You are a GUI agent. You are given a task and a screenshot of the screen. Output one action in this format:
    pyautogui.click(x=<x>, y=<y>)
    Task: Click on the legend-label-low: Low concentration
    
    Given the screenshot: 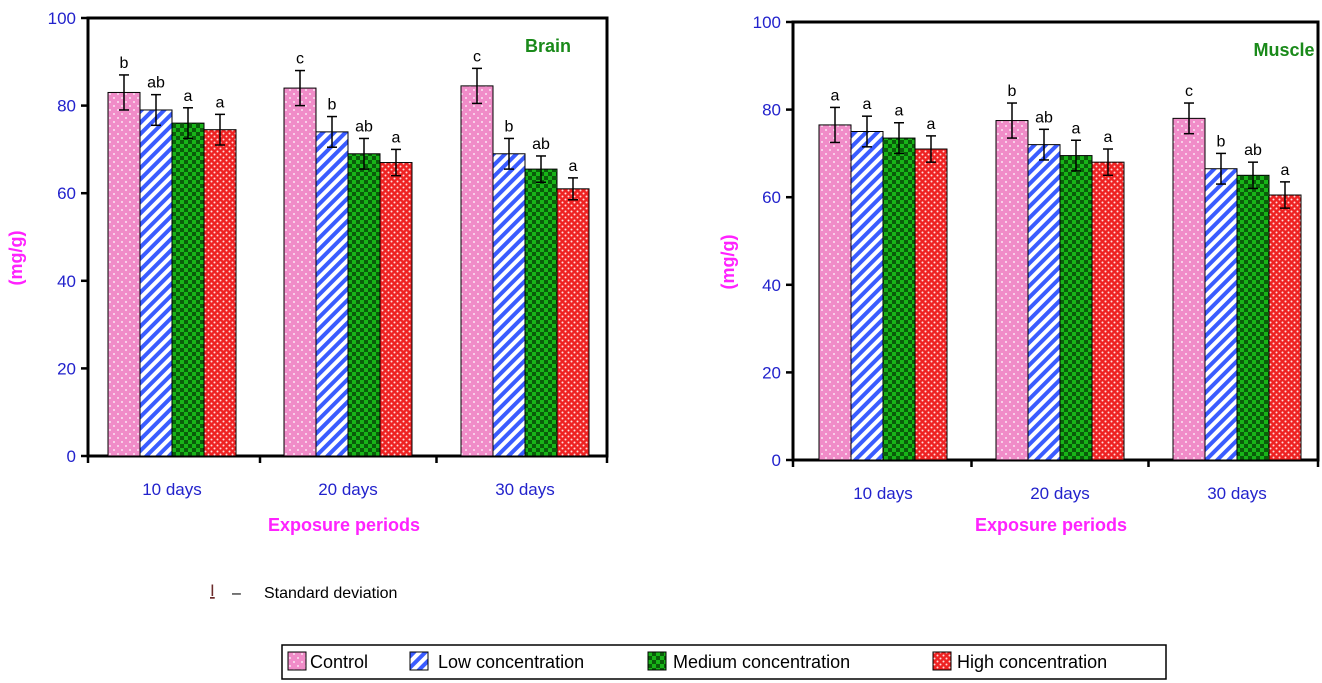 What is the action you would take?
    pyautogui.click(x=511, y=662)
    